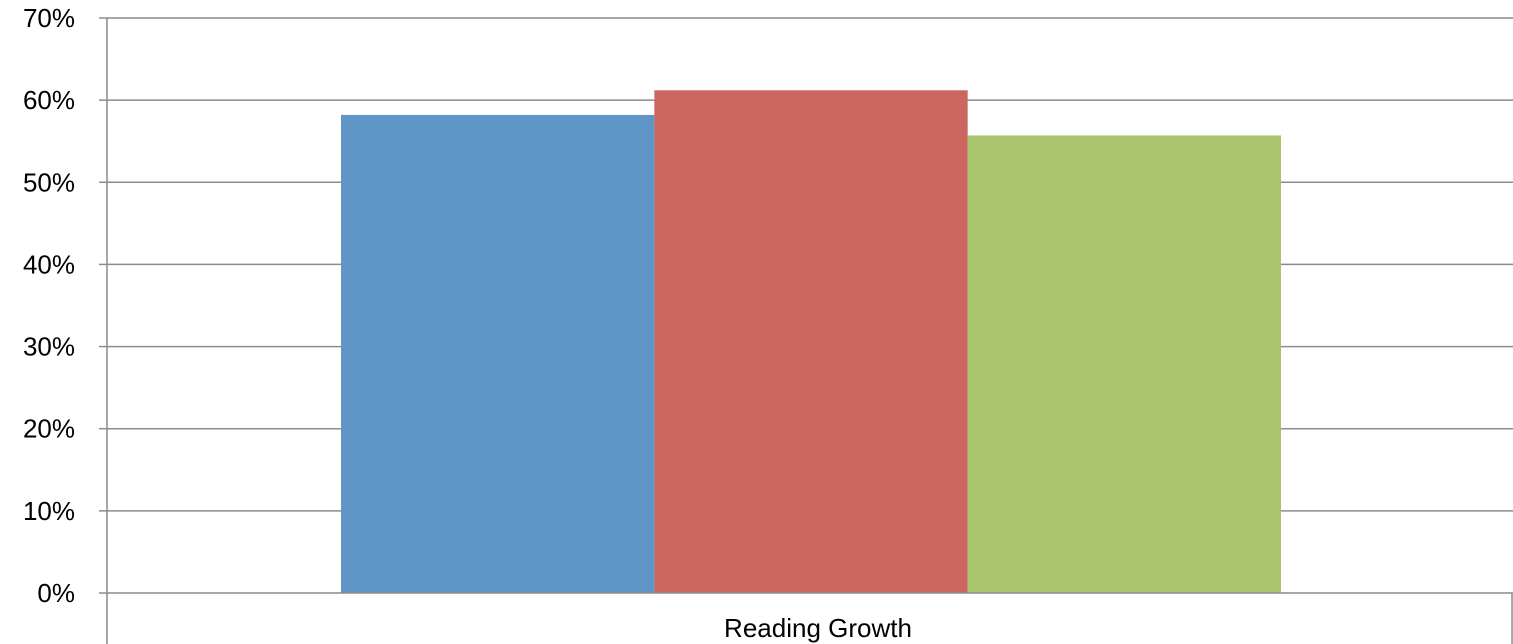 This screenshot has height=644, width=1513. I want to click on y-axis-tick-labels: 0% 10% 20% 30% 40% 50% 60% 70%, so click(49, 305).